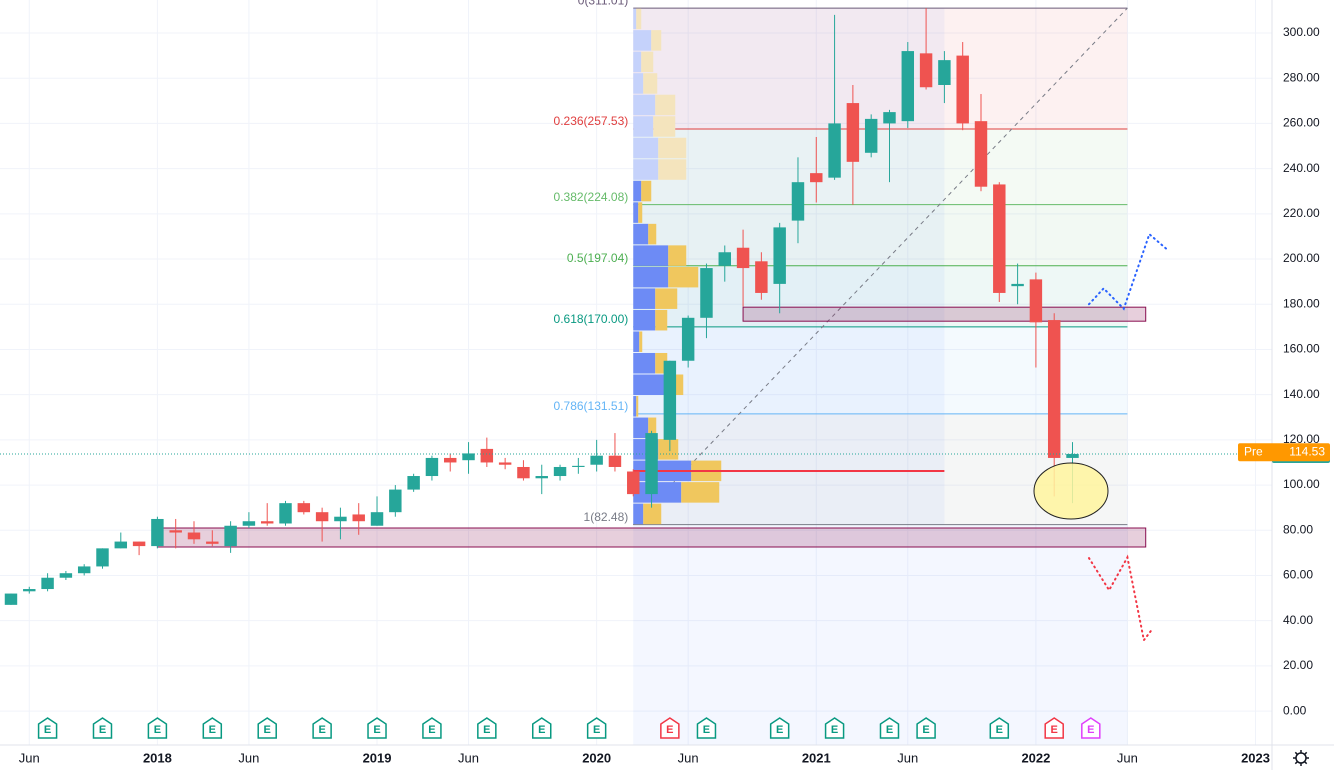  What do you see at coordinates (1307, 451) in the screenshot?
I see `pre-market-price: 114.53` at bounding box center [1307, 451].